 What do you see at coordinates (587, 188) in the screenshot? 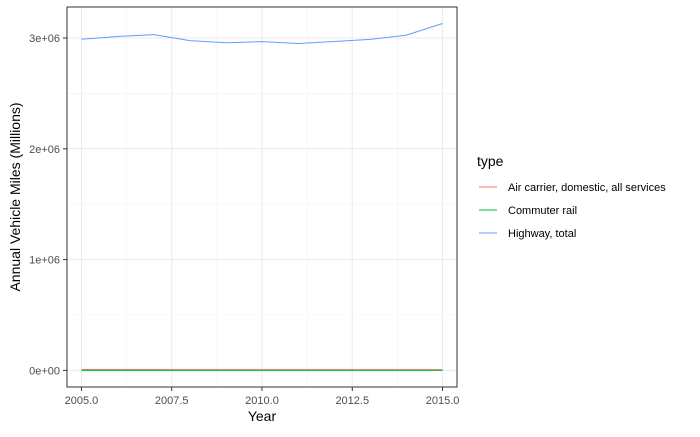
I see `legend-label: Air carrier, domestic, all services` at bounding box center [587, 188].